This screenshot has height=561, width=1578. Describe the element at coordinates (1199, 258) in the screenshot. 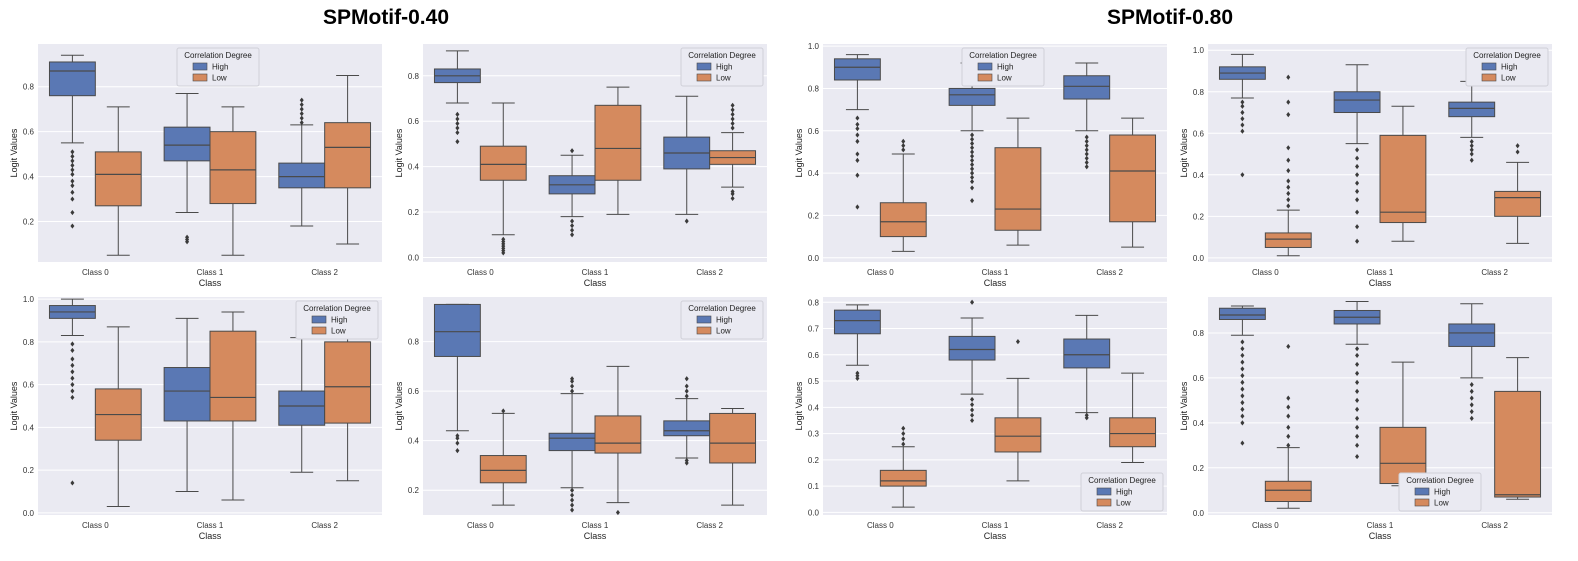

I see `y-tick-label: 0.0` at that location.